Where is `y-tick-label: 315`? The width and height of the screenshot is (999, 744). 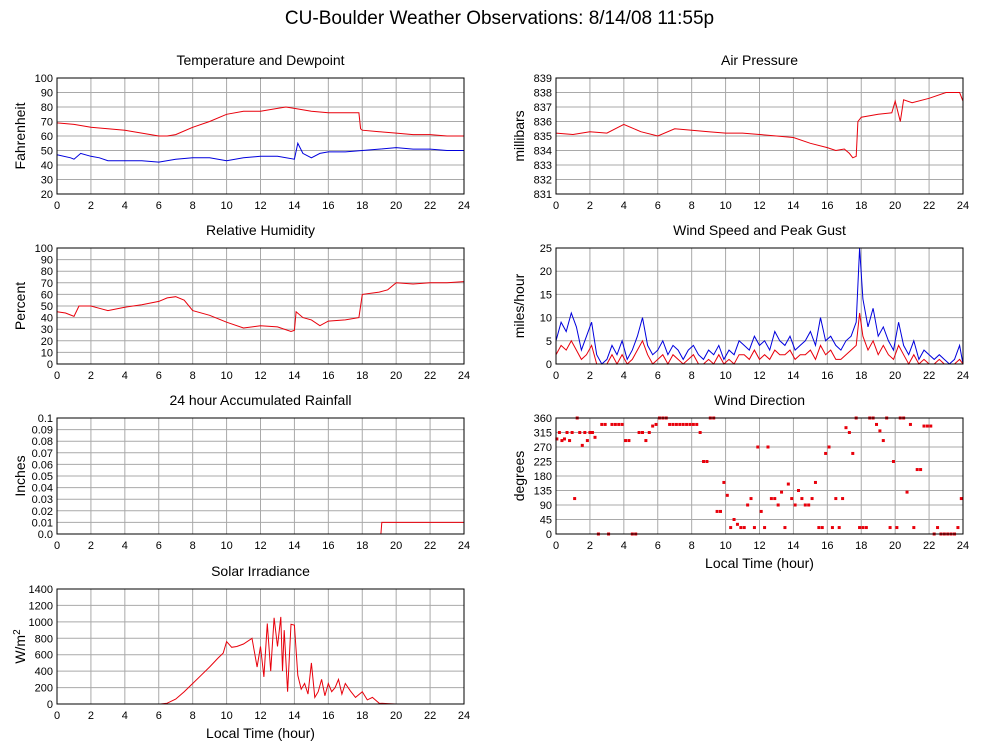
y-tick-label: 315 is located at coordinates (543, 434).